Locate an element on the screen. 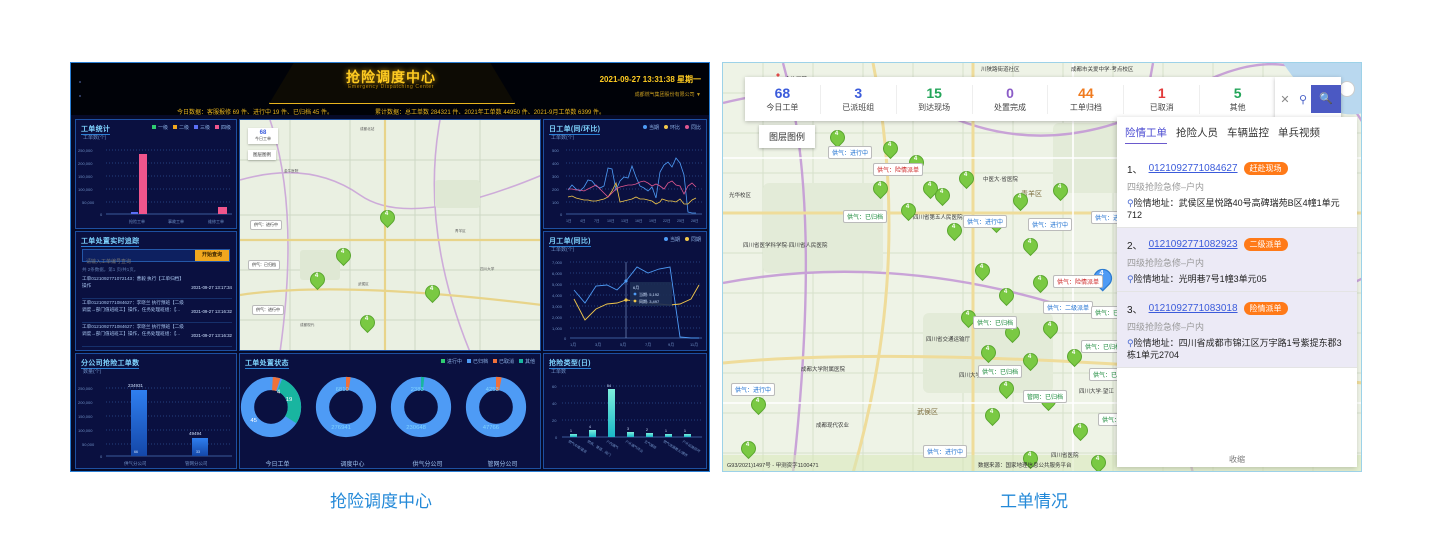 Image resolution: width=1432 pixels, height=554 pixels. map-tag: 供气：已归档 is located at coordinates (264, 265).